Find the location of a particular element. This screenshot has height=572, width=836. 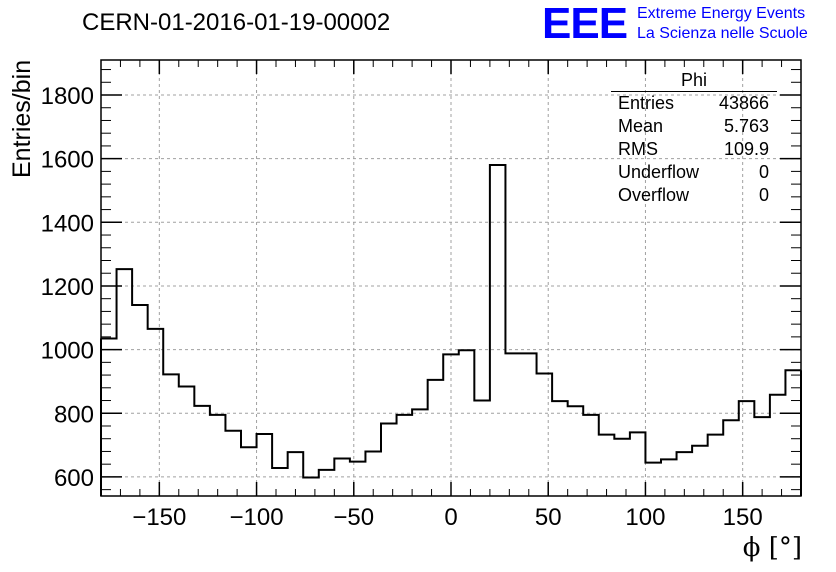

stats-value: 109.9 is located at coordinates (746, 149).